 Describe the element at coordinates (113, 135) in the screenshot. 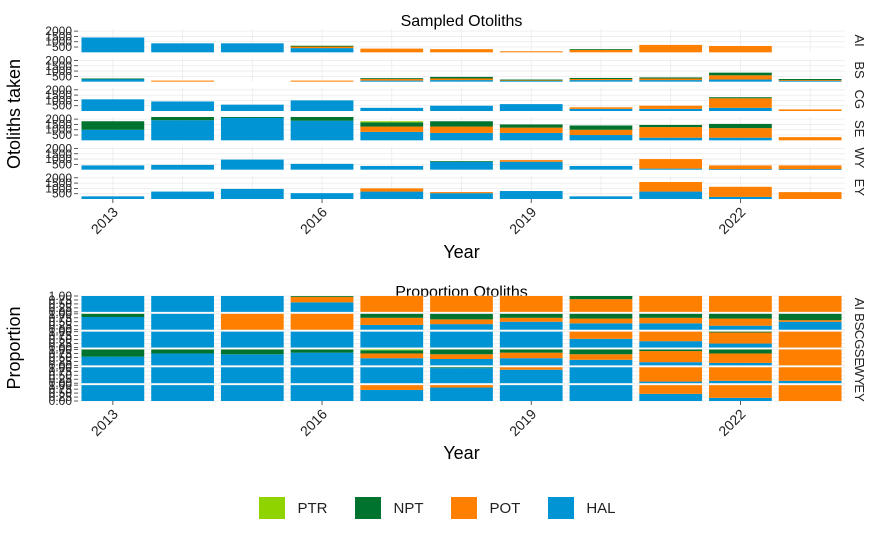

I see `bar-1-se-2013-hal` at that location.